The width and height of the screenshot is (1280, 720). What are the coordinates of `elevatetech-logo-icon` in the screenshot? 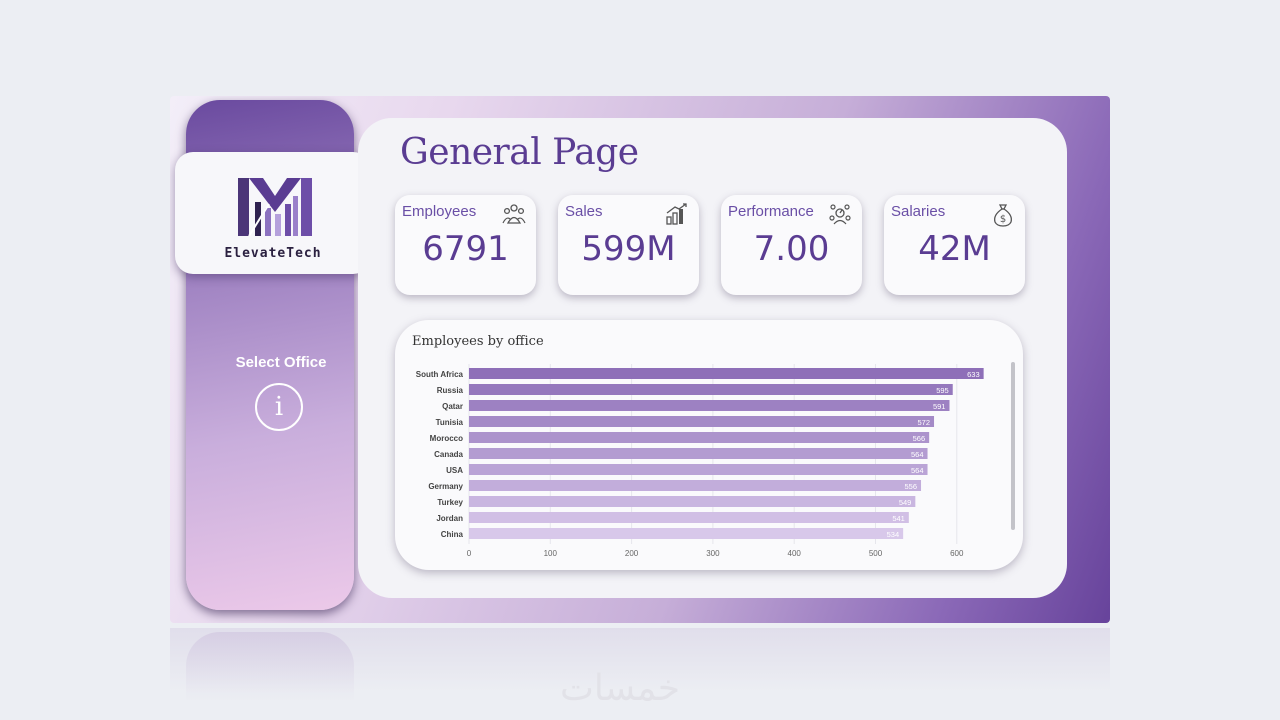 It's located at (275, 207).